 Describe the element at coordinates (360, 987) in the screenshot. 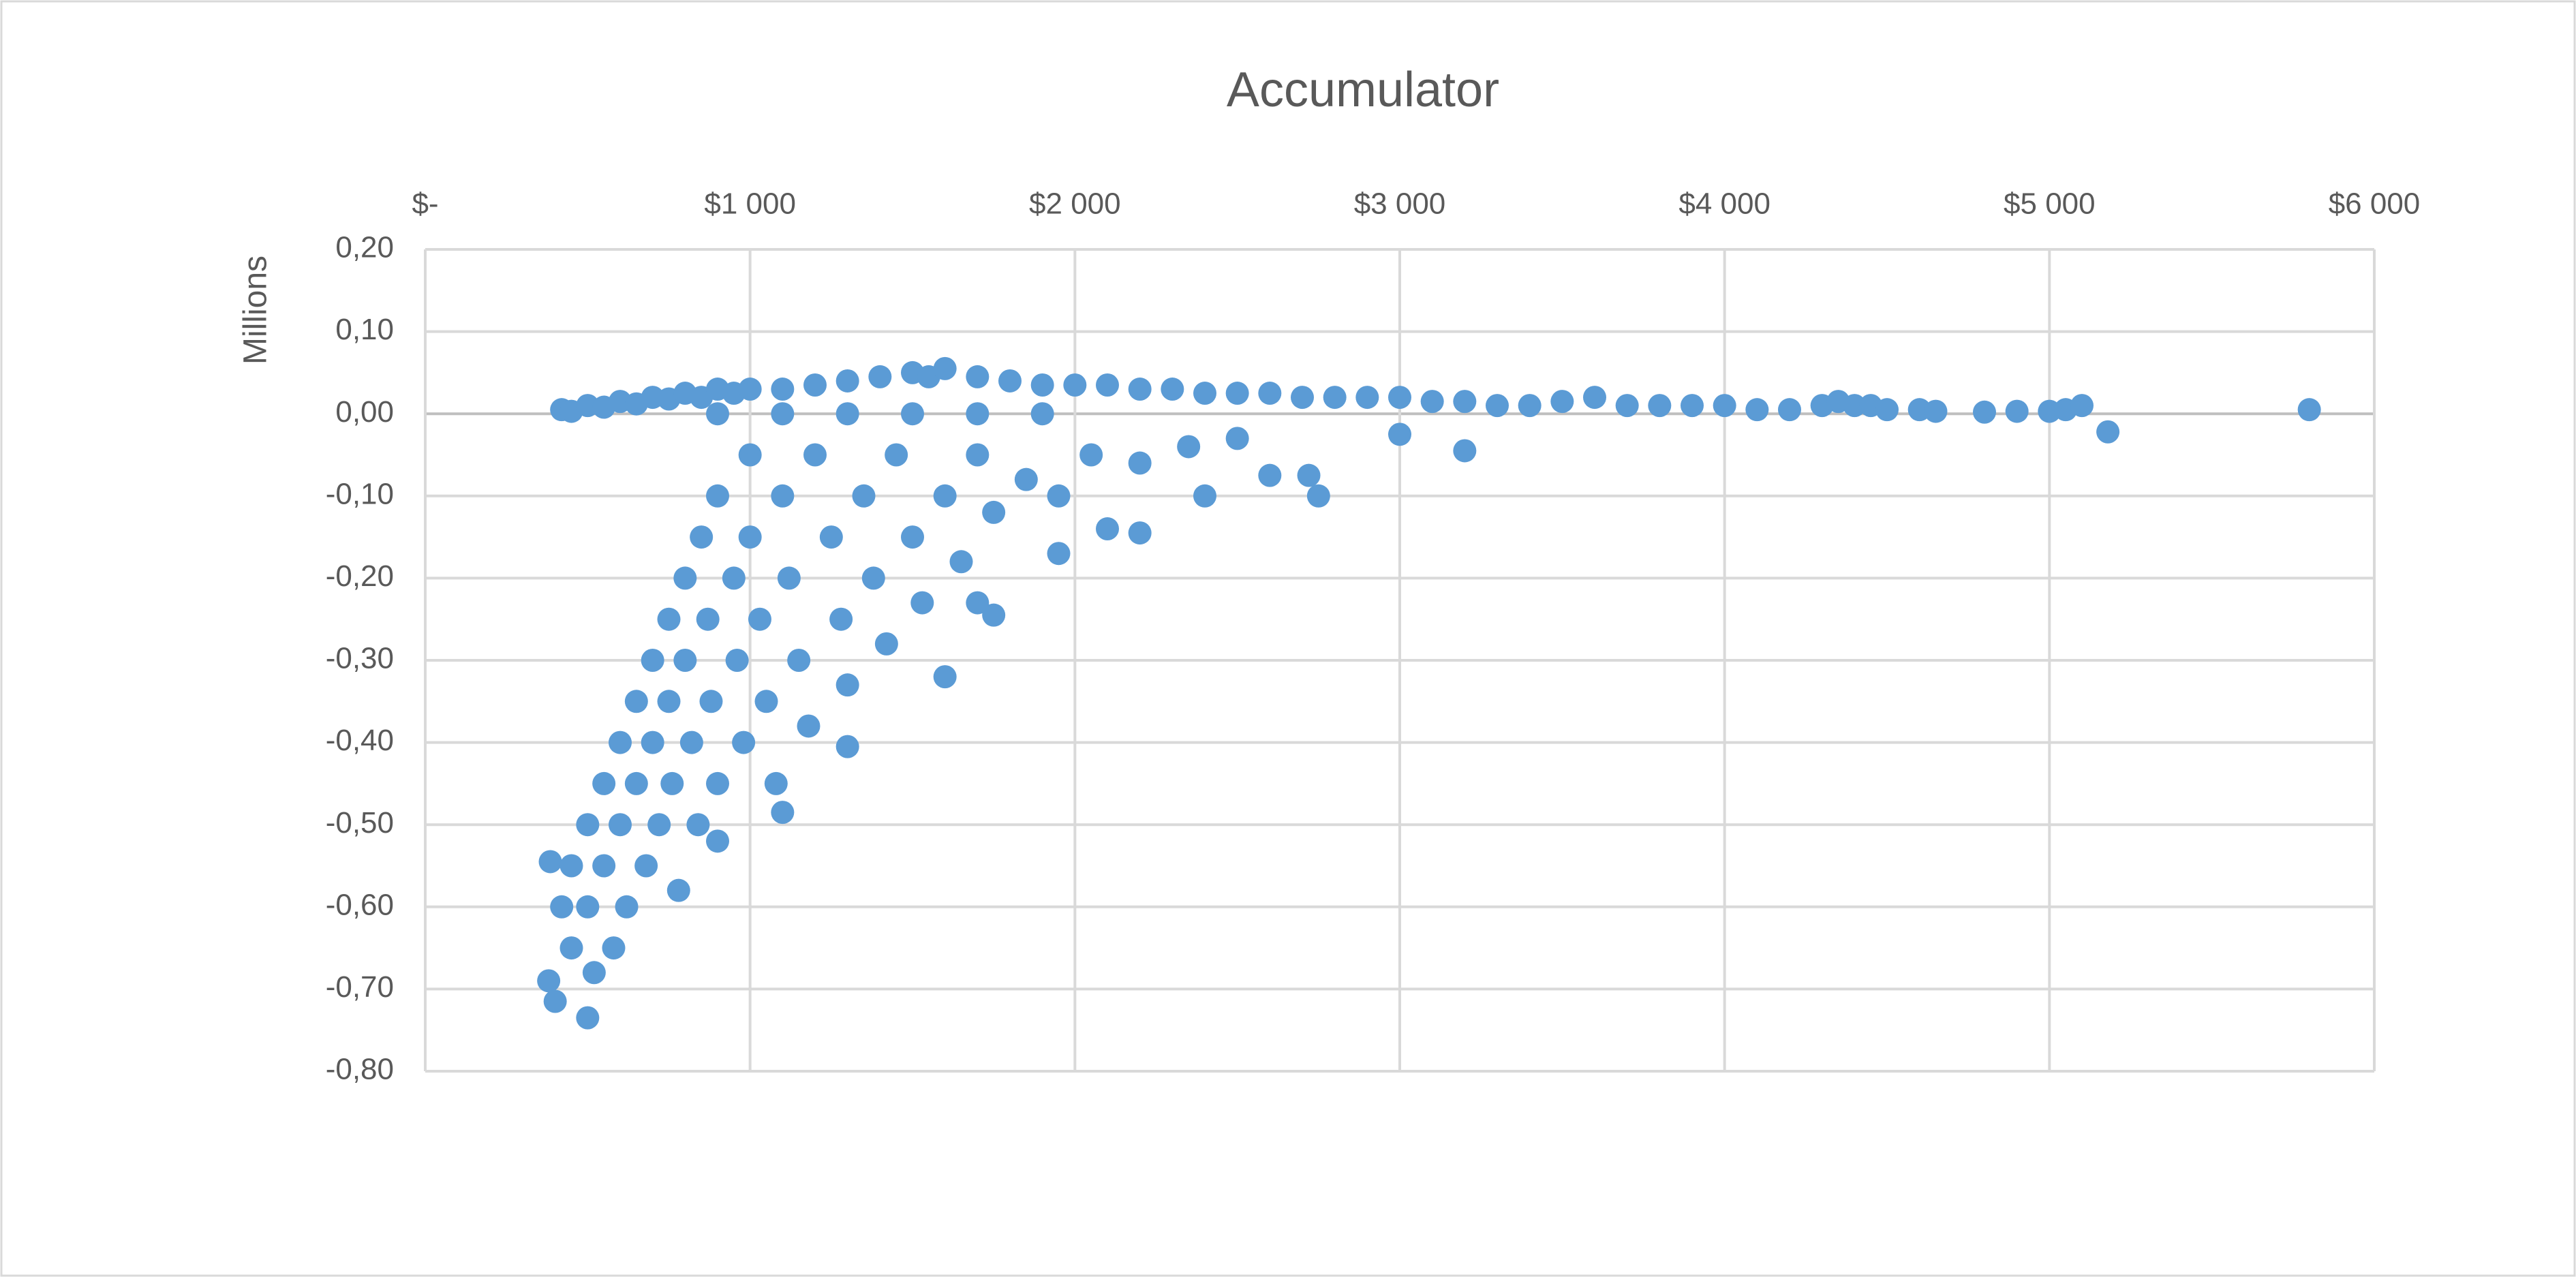

I see `y-tick-label: -0,70` at that location.